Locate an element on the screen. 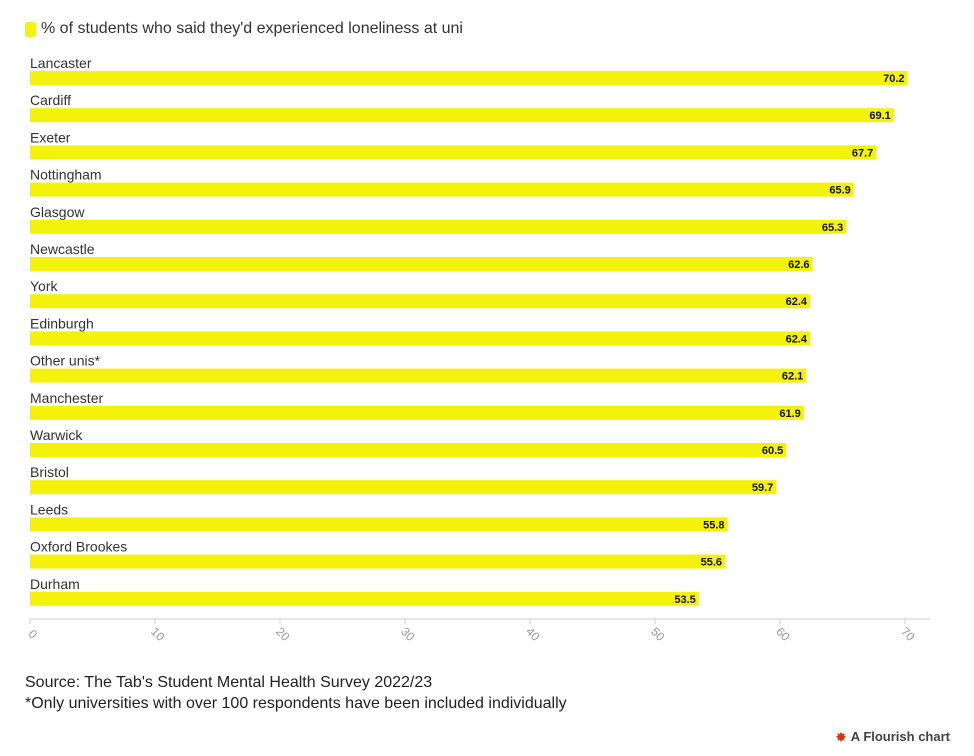  category-label: Durham is located at coordinates (55, 584).